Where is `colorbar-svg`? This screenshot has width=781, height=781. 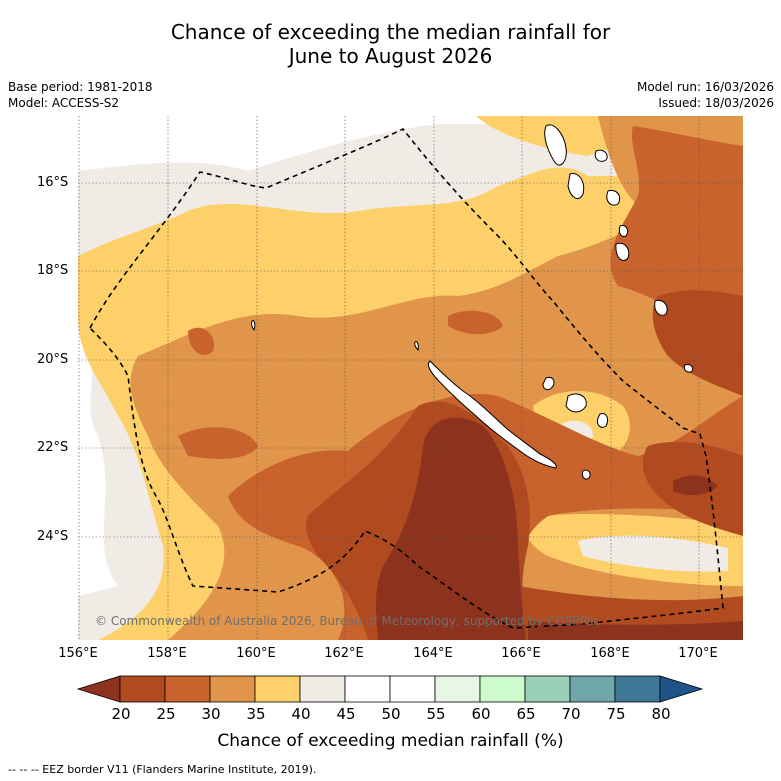
colorbar-svg is located at coordinates (390, 689).